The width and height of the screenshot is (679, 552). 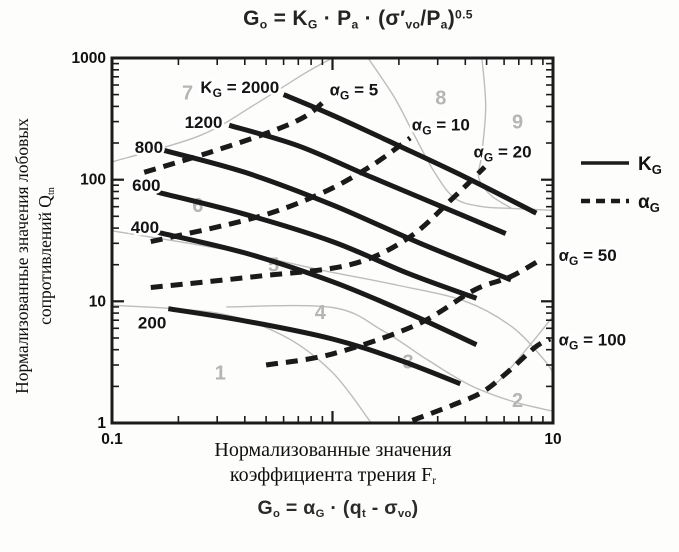 I want to click on zone-label-6: 6, so click(x=197, y=206).